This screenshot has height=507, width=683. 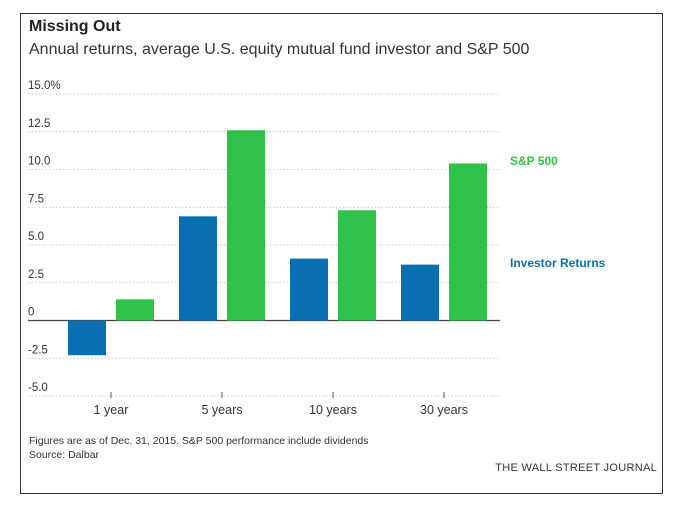 What do you see at coordinates (281, 404) in the screenshot?
I see `x-axis-categories: 1 year 5 years 10 years 30 years` at bounding box center [281, 404].